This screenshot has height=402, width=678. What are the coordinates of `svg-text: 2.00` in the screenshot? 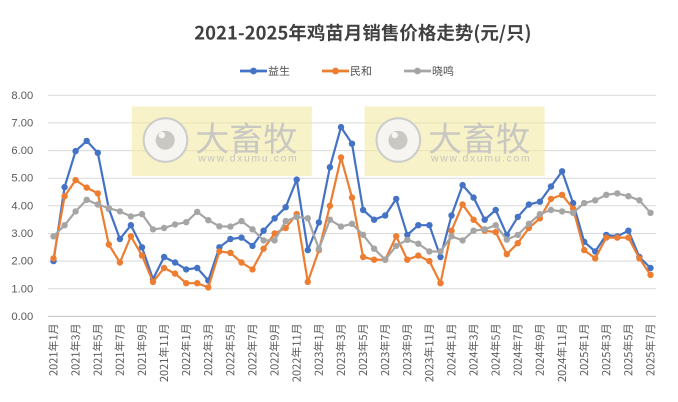 It's located at (22, 262).